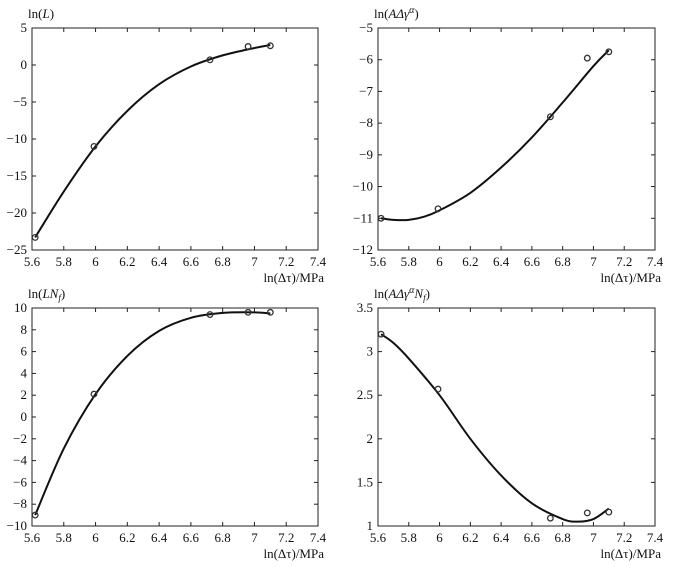  I want to click on y-tick-label: −12, so click(363, 249).